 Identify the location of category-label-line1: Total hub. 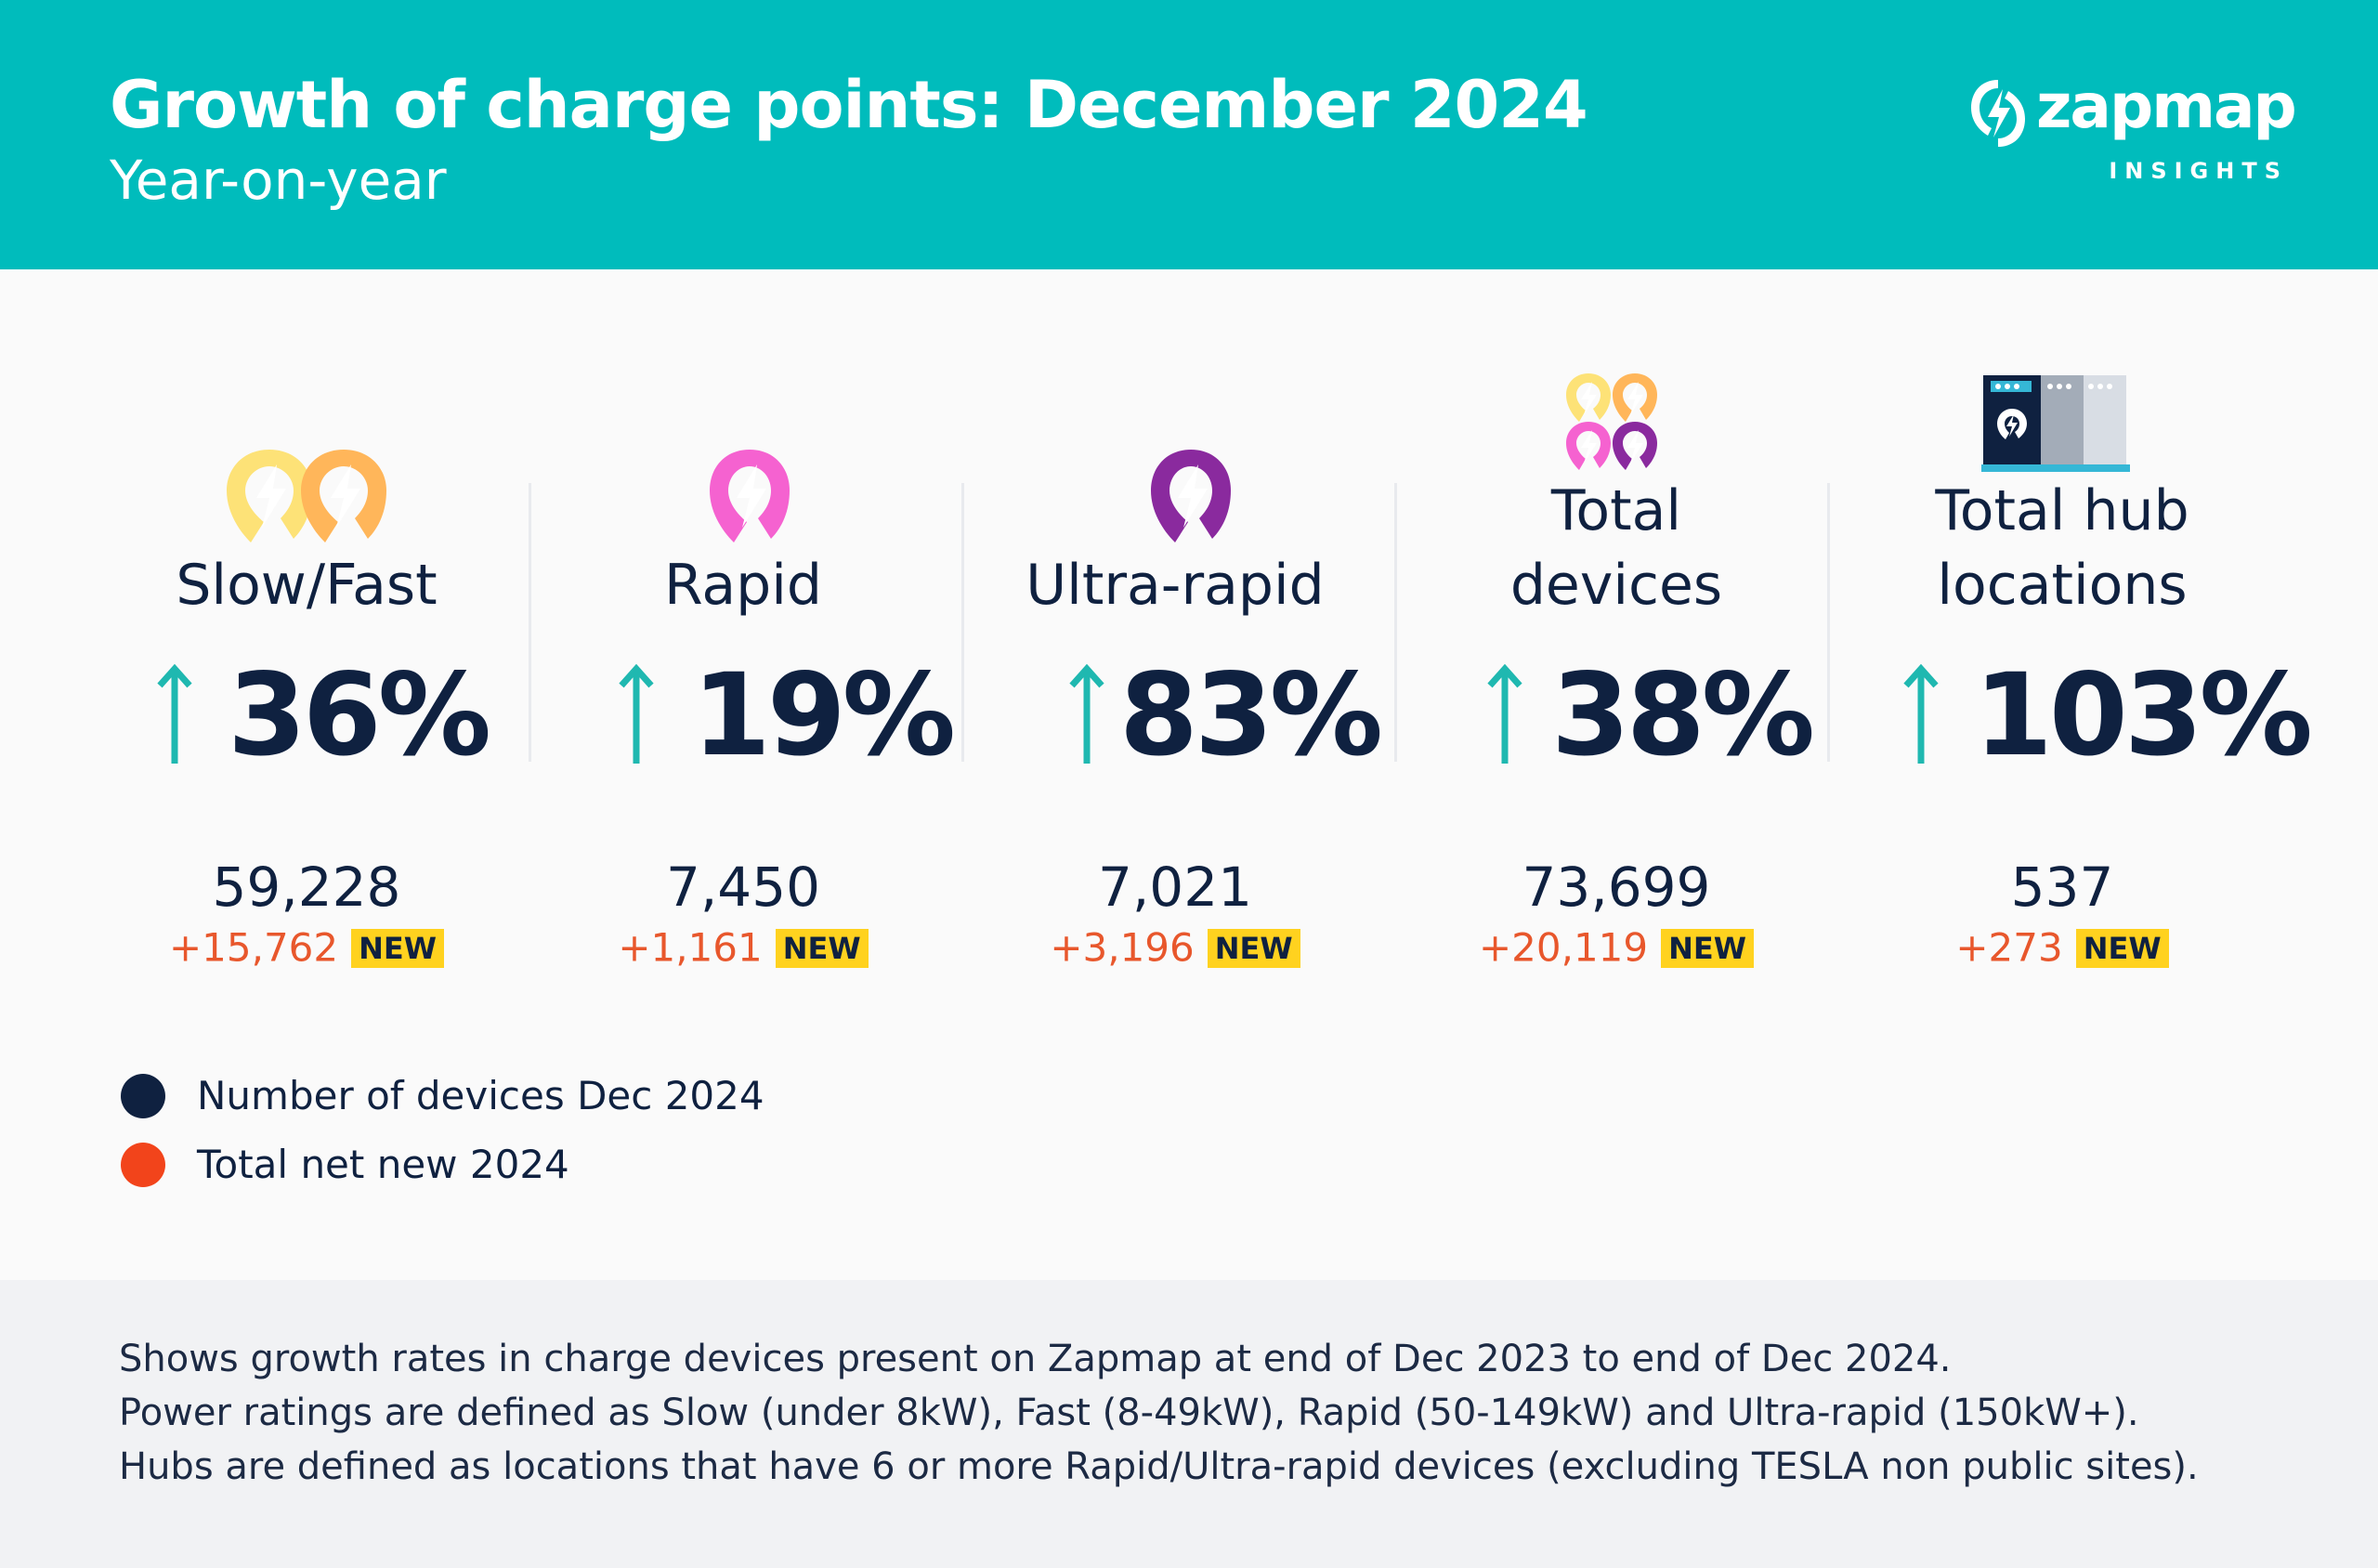
(2062, 510).